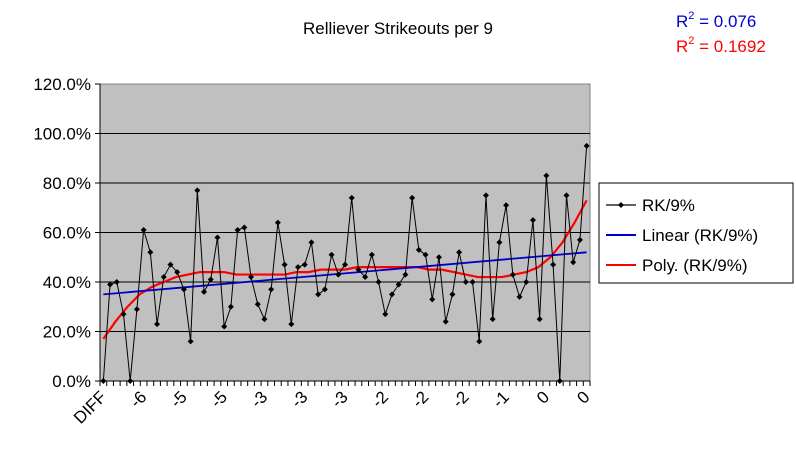  I want to click on r2-poly-prefix: R, so click(682, 46).